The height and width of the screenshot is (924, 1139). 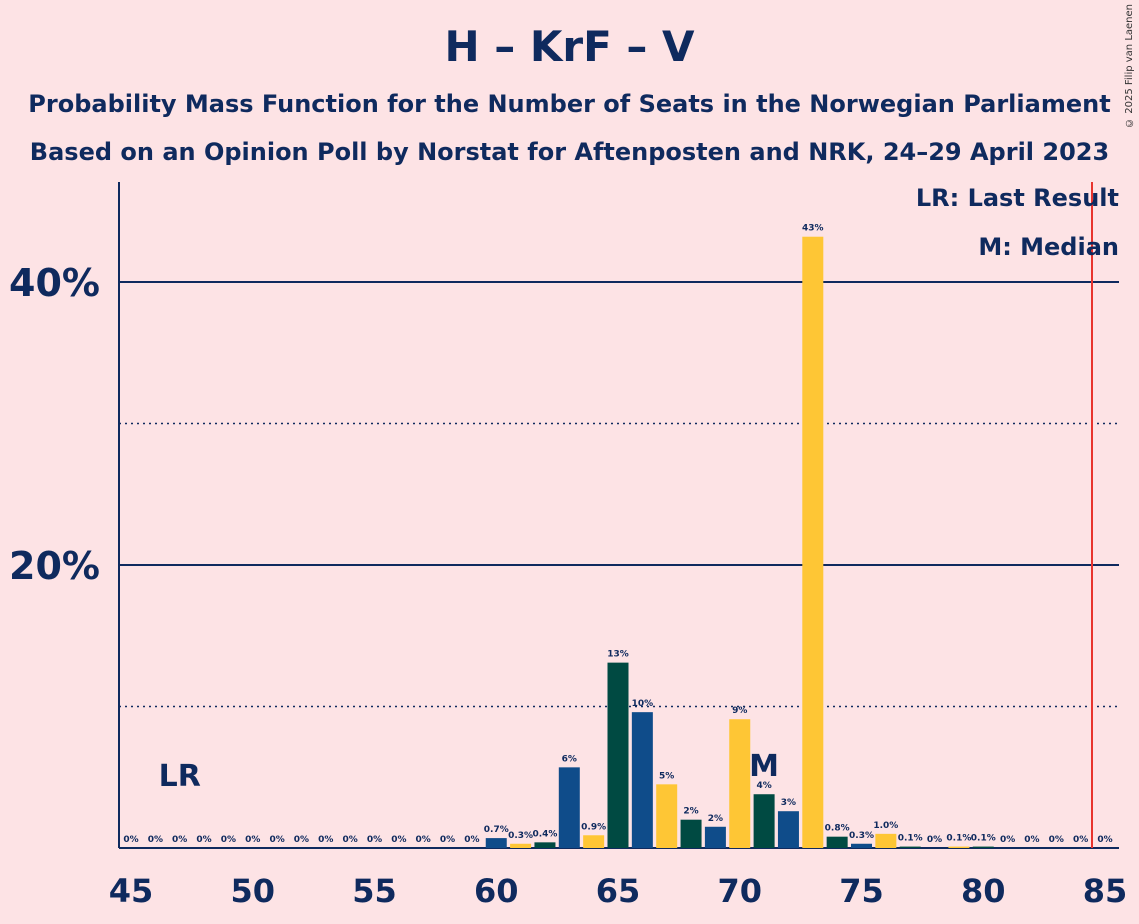 I want to click on y-tick-label: 40%, so click(x=54, y=283).